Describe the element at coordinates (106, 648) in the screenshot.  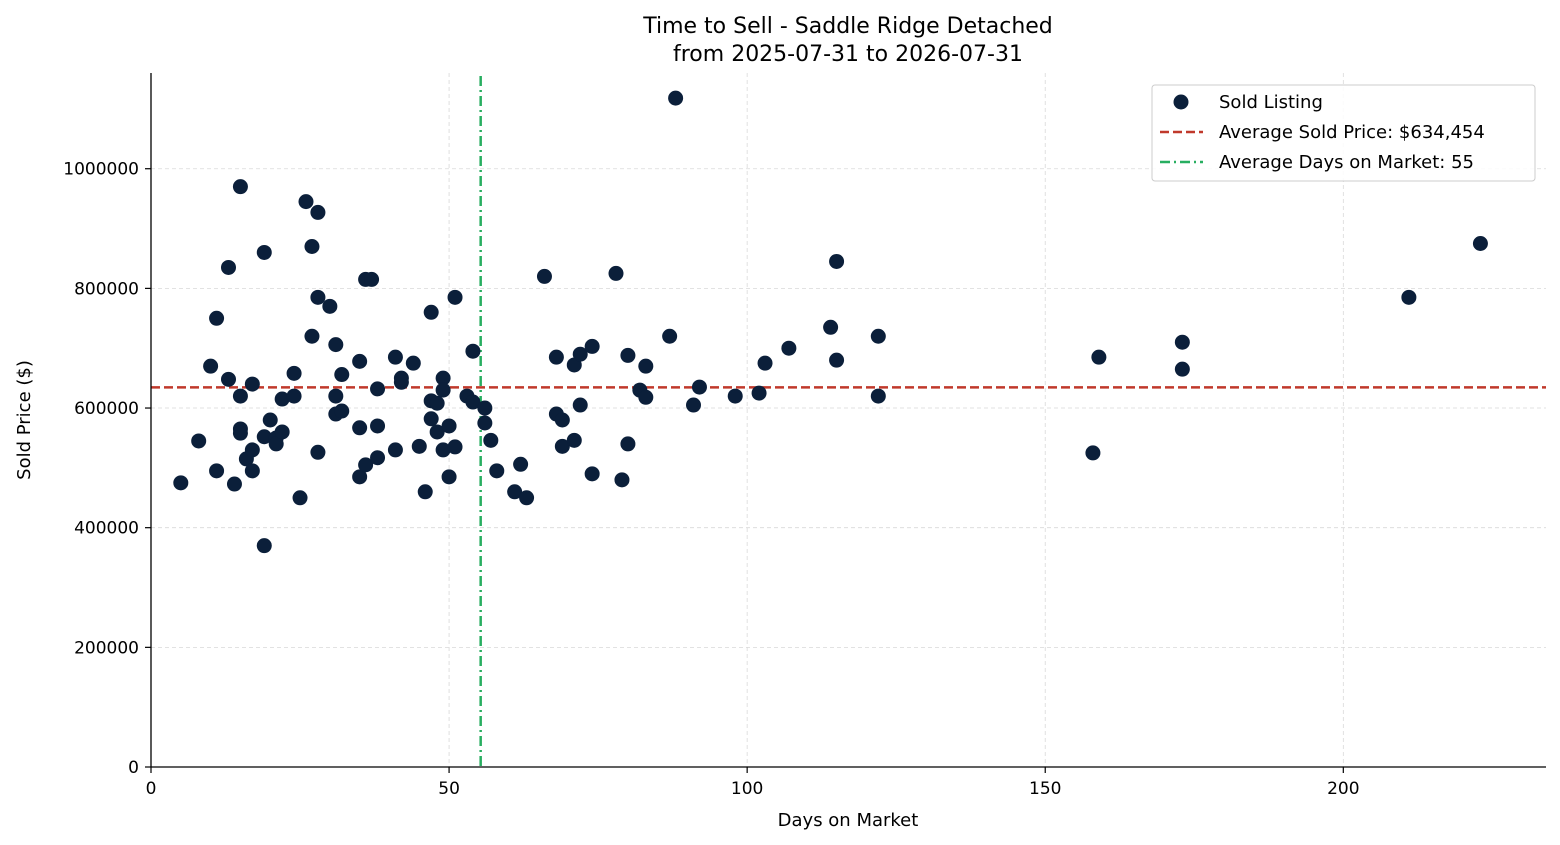
I see `y-tick-label: 200000` at that location.